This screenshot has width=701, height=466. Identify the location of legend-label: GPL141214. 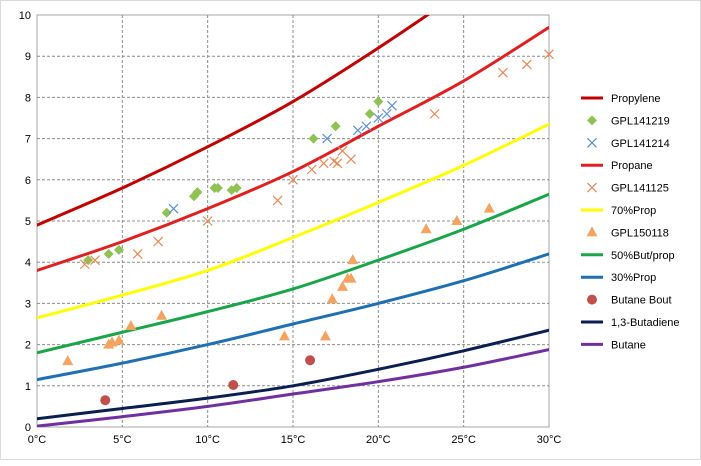
(640, 144).